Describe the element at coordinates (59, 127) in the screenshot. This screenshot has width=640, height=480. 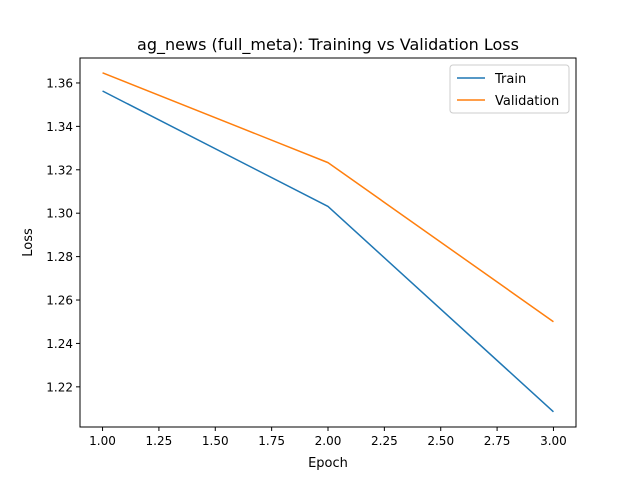
I see `y-tick-label: 1.34` at that location.